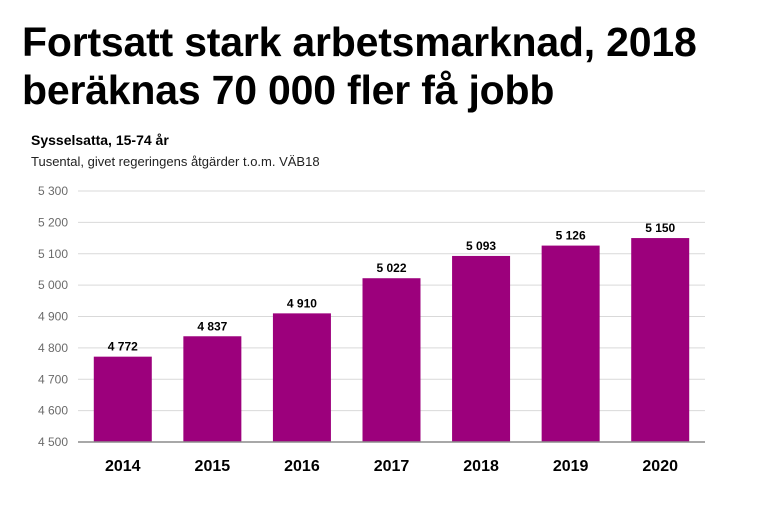 This screenshot has width=764, height=514. Describe the element at coordinates (302, 466) in the screenshot. I see `x-tick-label: 2016` at that location.